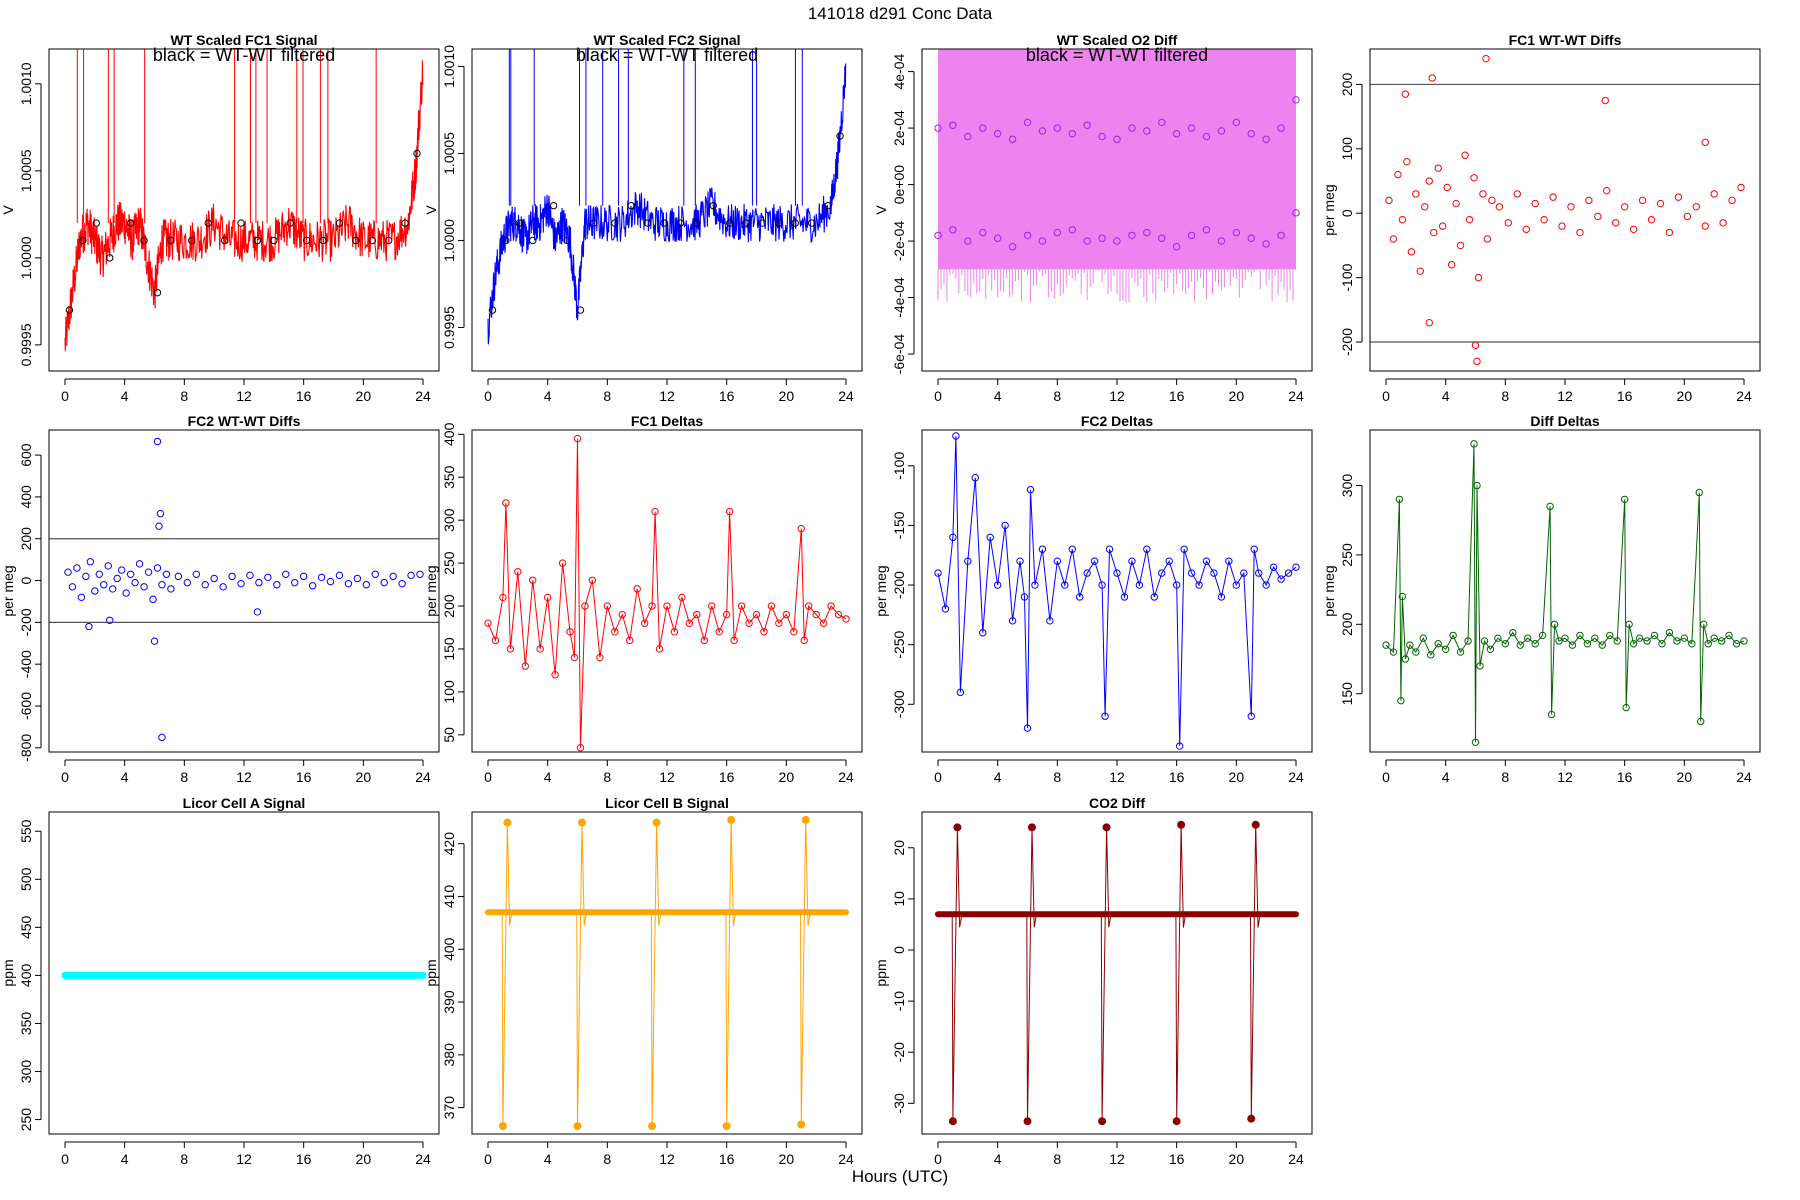 The width and height of the screenshot is (1800, 1200). I want to click on y-tick-label: 380, so click(449, 1055).